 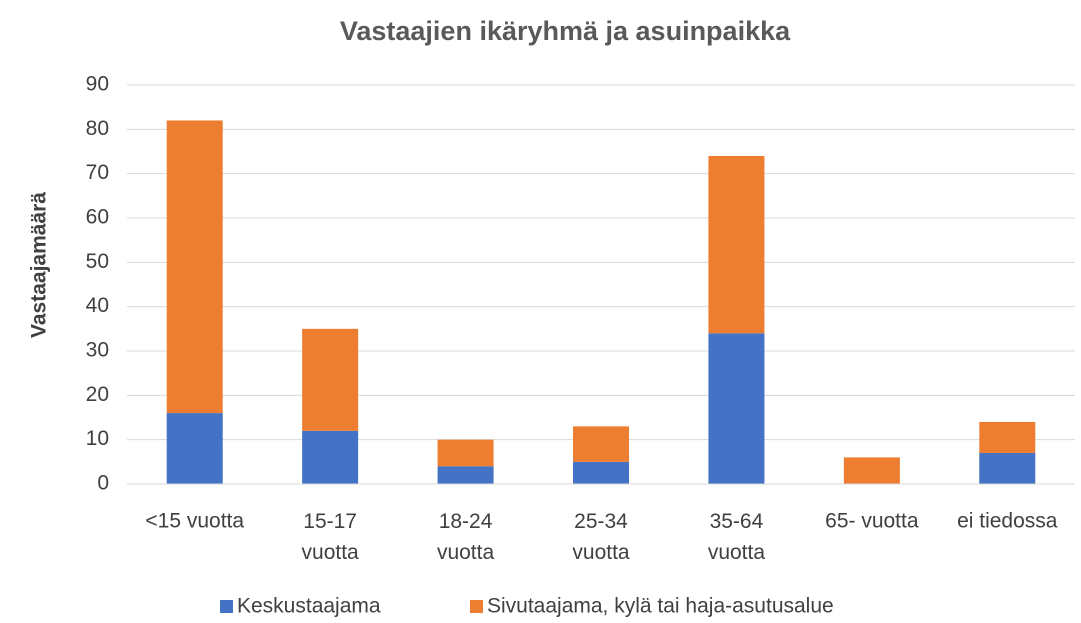 What do you see at coordinates (103, 483) in the screenshot?
I see `y-tick-label: 0` at bounding box center [103, 483].